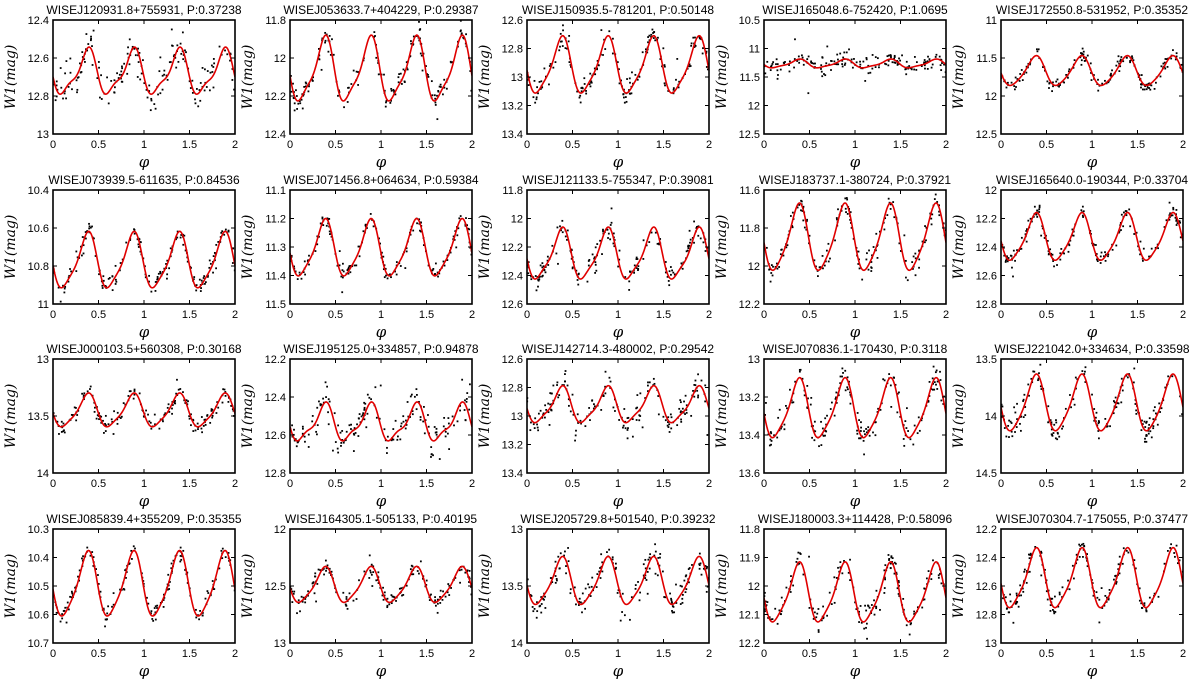 This screenshot has height=684, width=1200. I want to click on y-axis-label: W1(mag), so click(248, 247).